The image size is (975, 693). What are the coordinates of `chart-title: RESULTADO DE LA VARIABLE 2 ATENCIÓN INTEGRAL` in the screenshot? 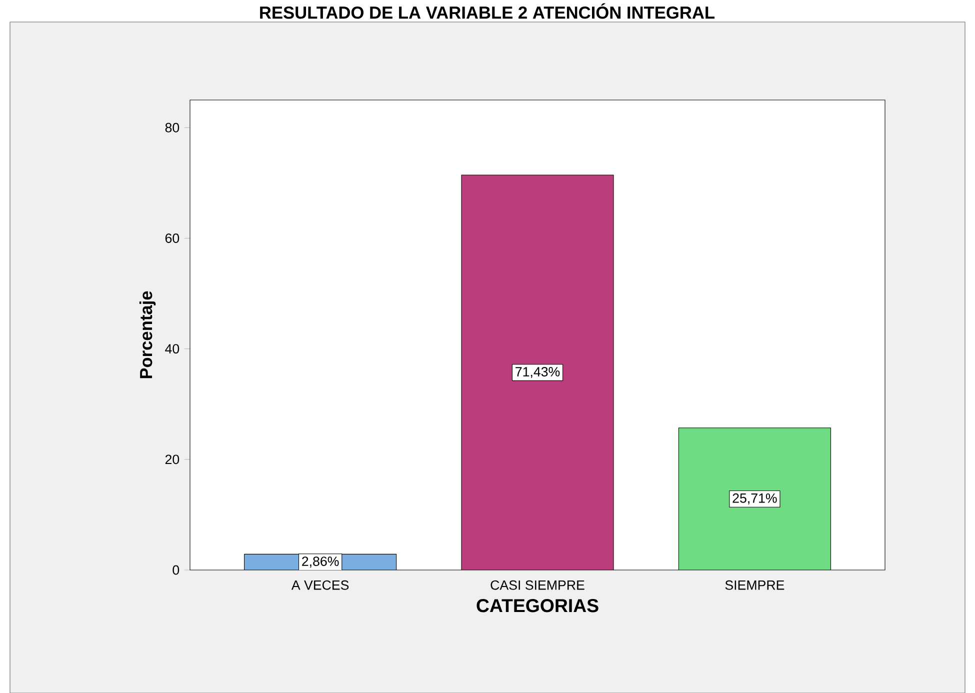 It's located at (487, 11).